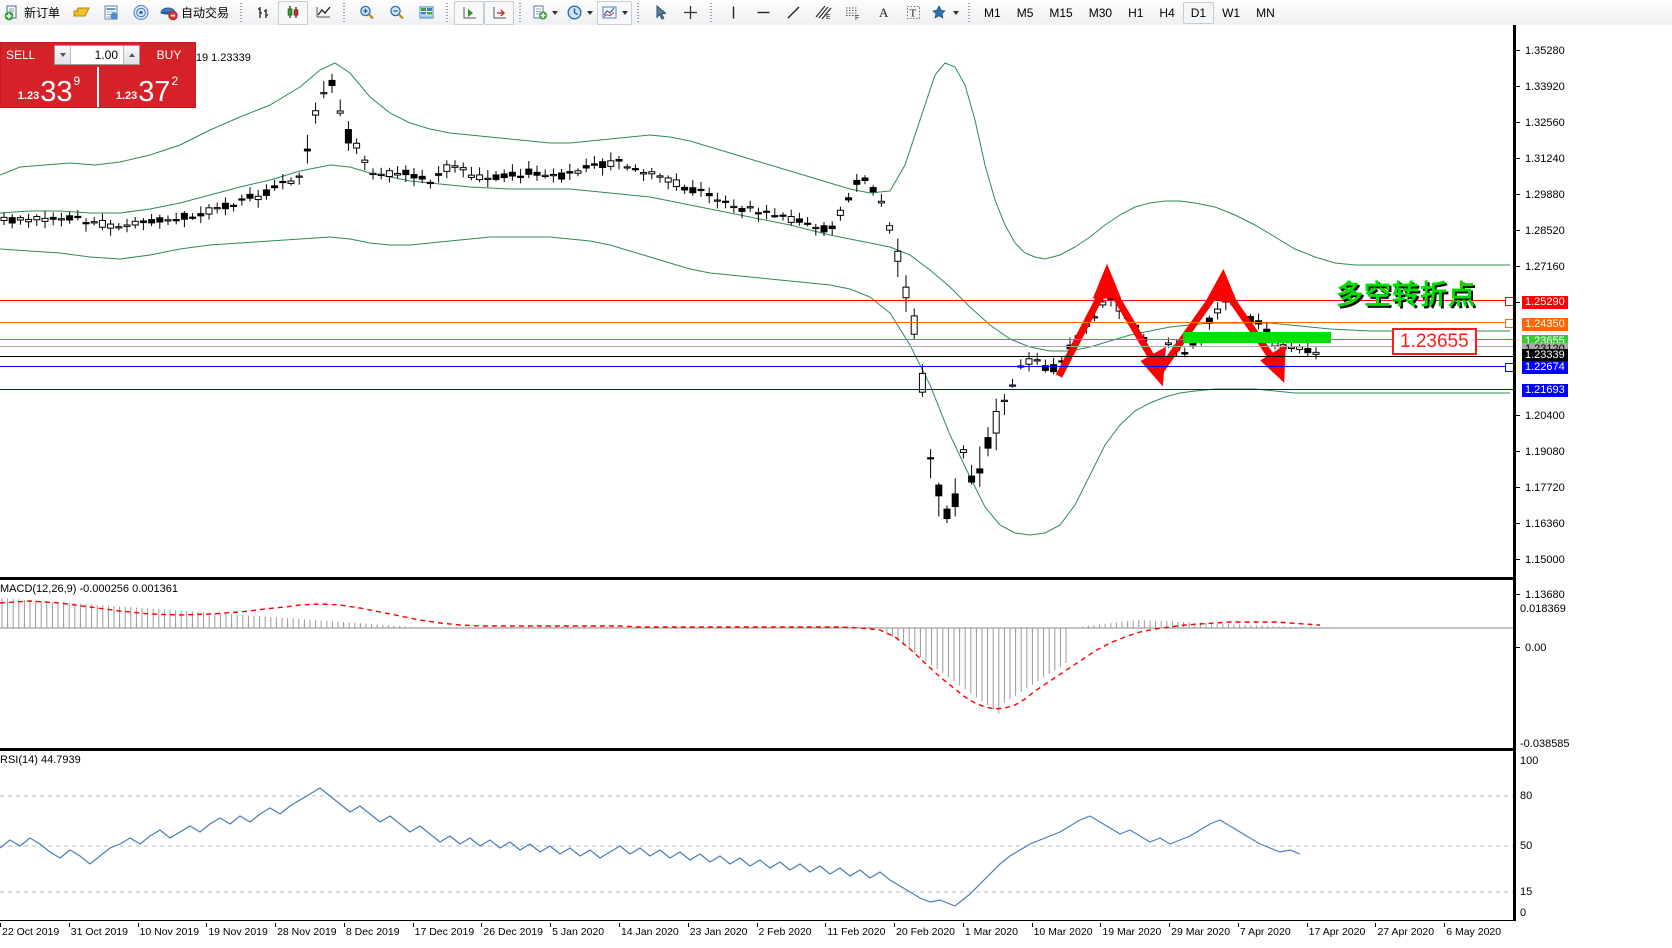 This screenshot has height=948, width=1672. What do you see at coordinates (1061, 12) in the screenshot?
I see `timeframe-m15: M15` at bounding box center [1061, 12].